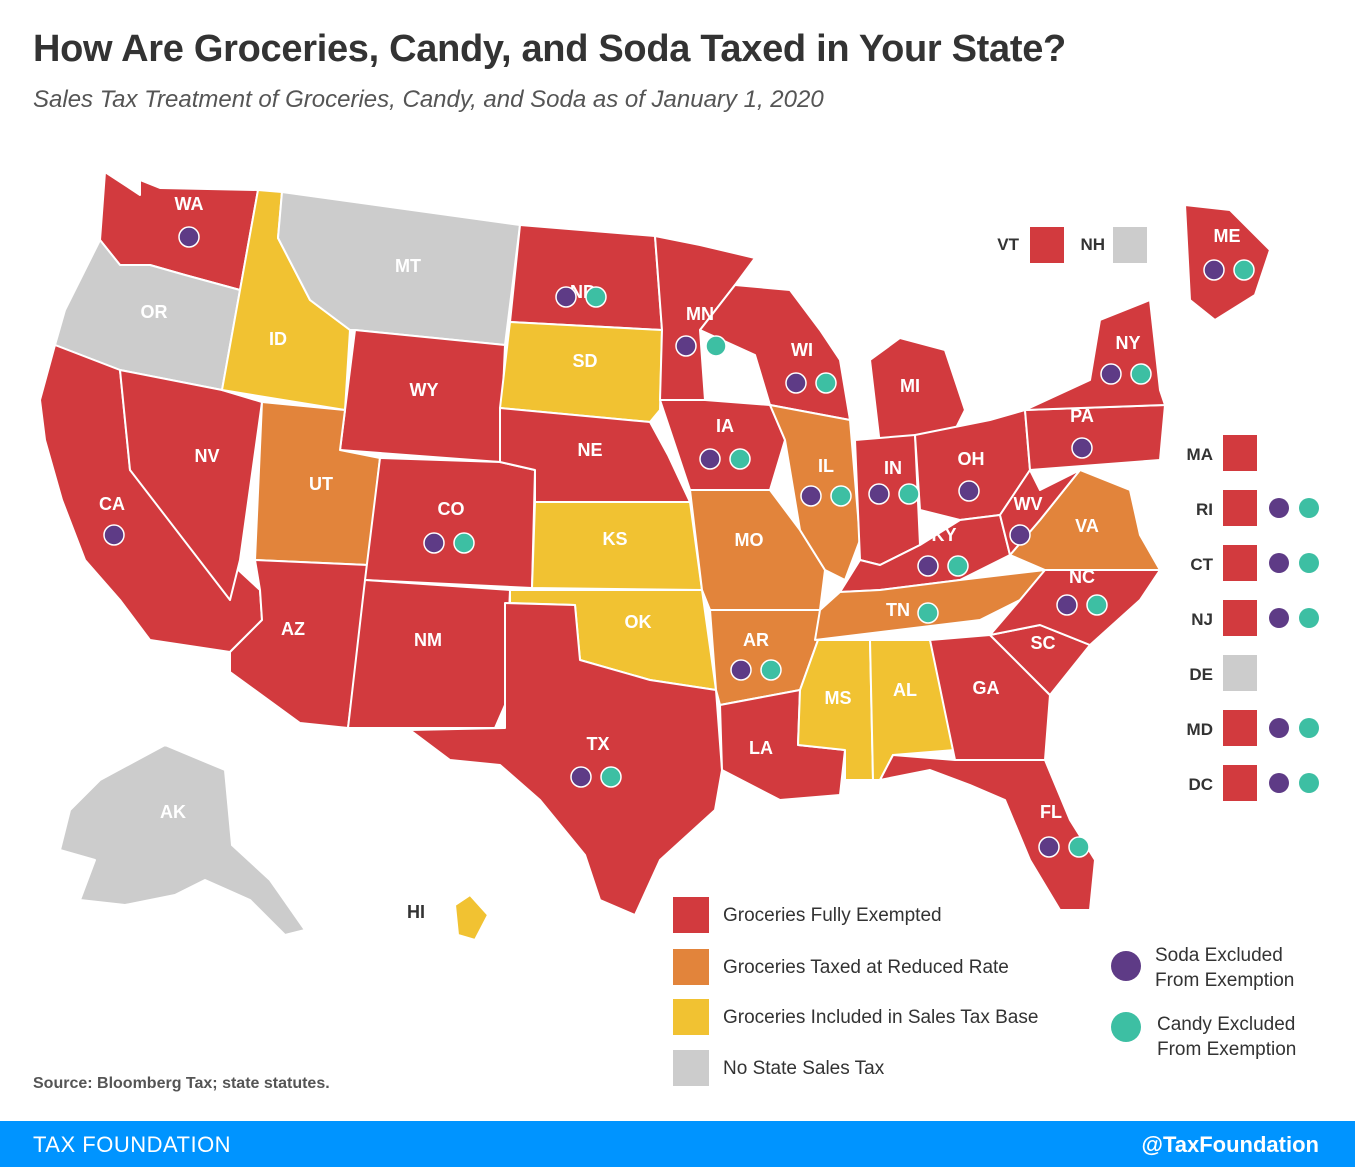 The height and width of the screenshot is (1167, 1355). What do you see at coordinates (749, 540) in the screenshot?
I see `state-label-mo: MO` at bounding box center [749, 540].